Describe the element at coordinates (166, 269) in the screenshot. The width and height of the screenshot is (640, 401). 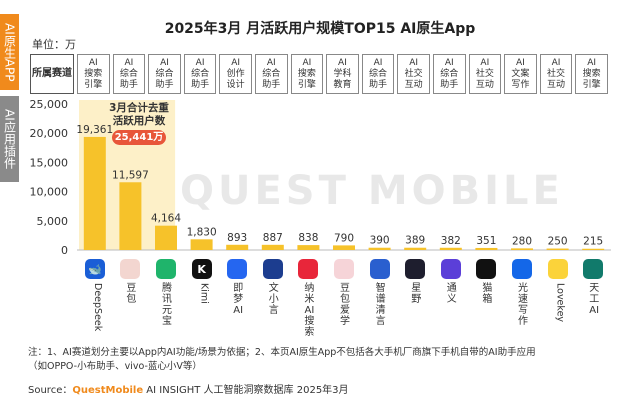
I see `yuanbao-icon` at that location.